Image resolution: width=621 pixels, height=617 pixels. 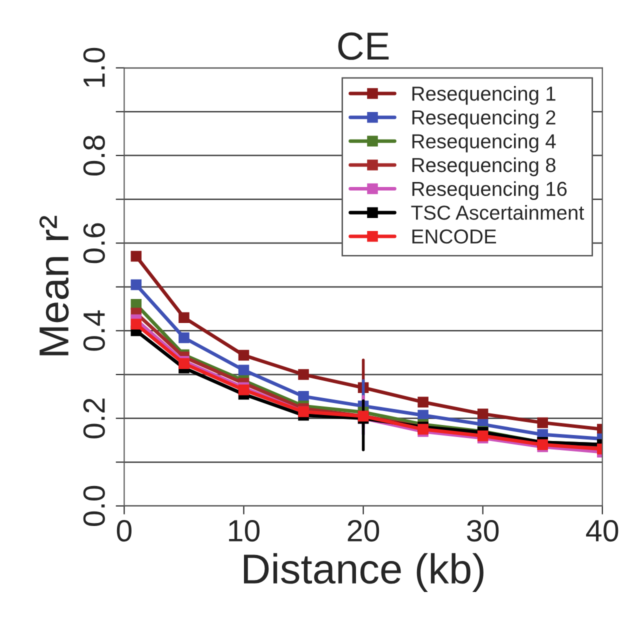 What do you see at coordinates (94, 67) in the screenshot?
I see `y-tick-label: 1.0` at bounding box center [94, 67].